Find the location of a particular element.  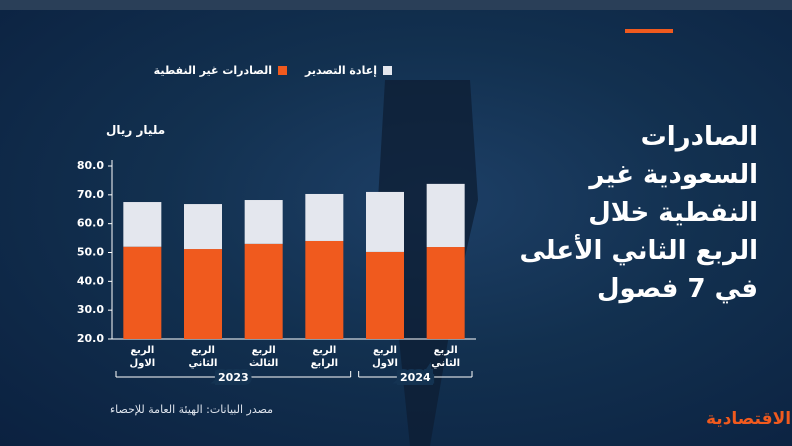

x-tick-label: الربع الرابع is located at coordinates (324, 357).